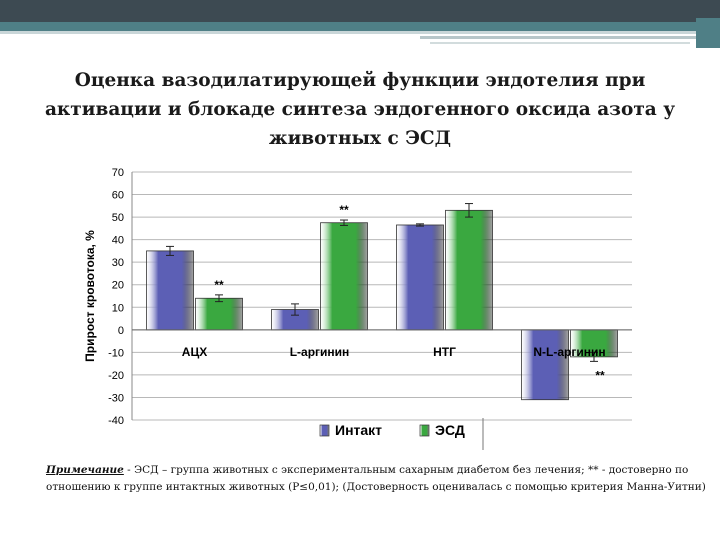 This screenshot has width=720, height=540. What do you see at coordinates (118, 173) in the screenshot?
I see `y-tick-label: 70` at bounding box center [118, 173].